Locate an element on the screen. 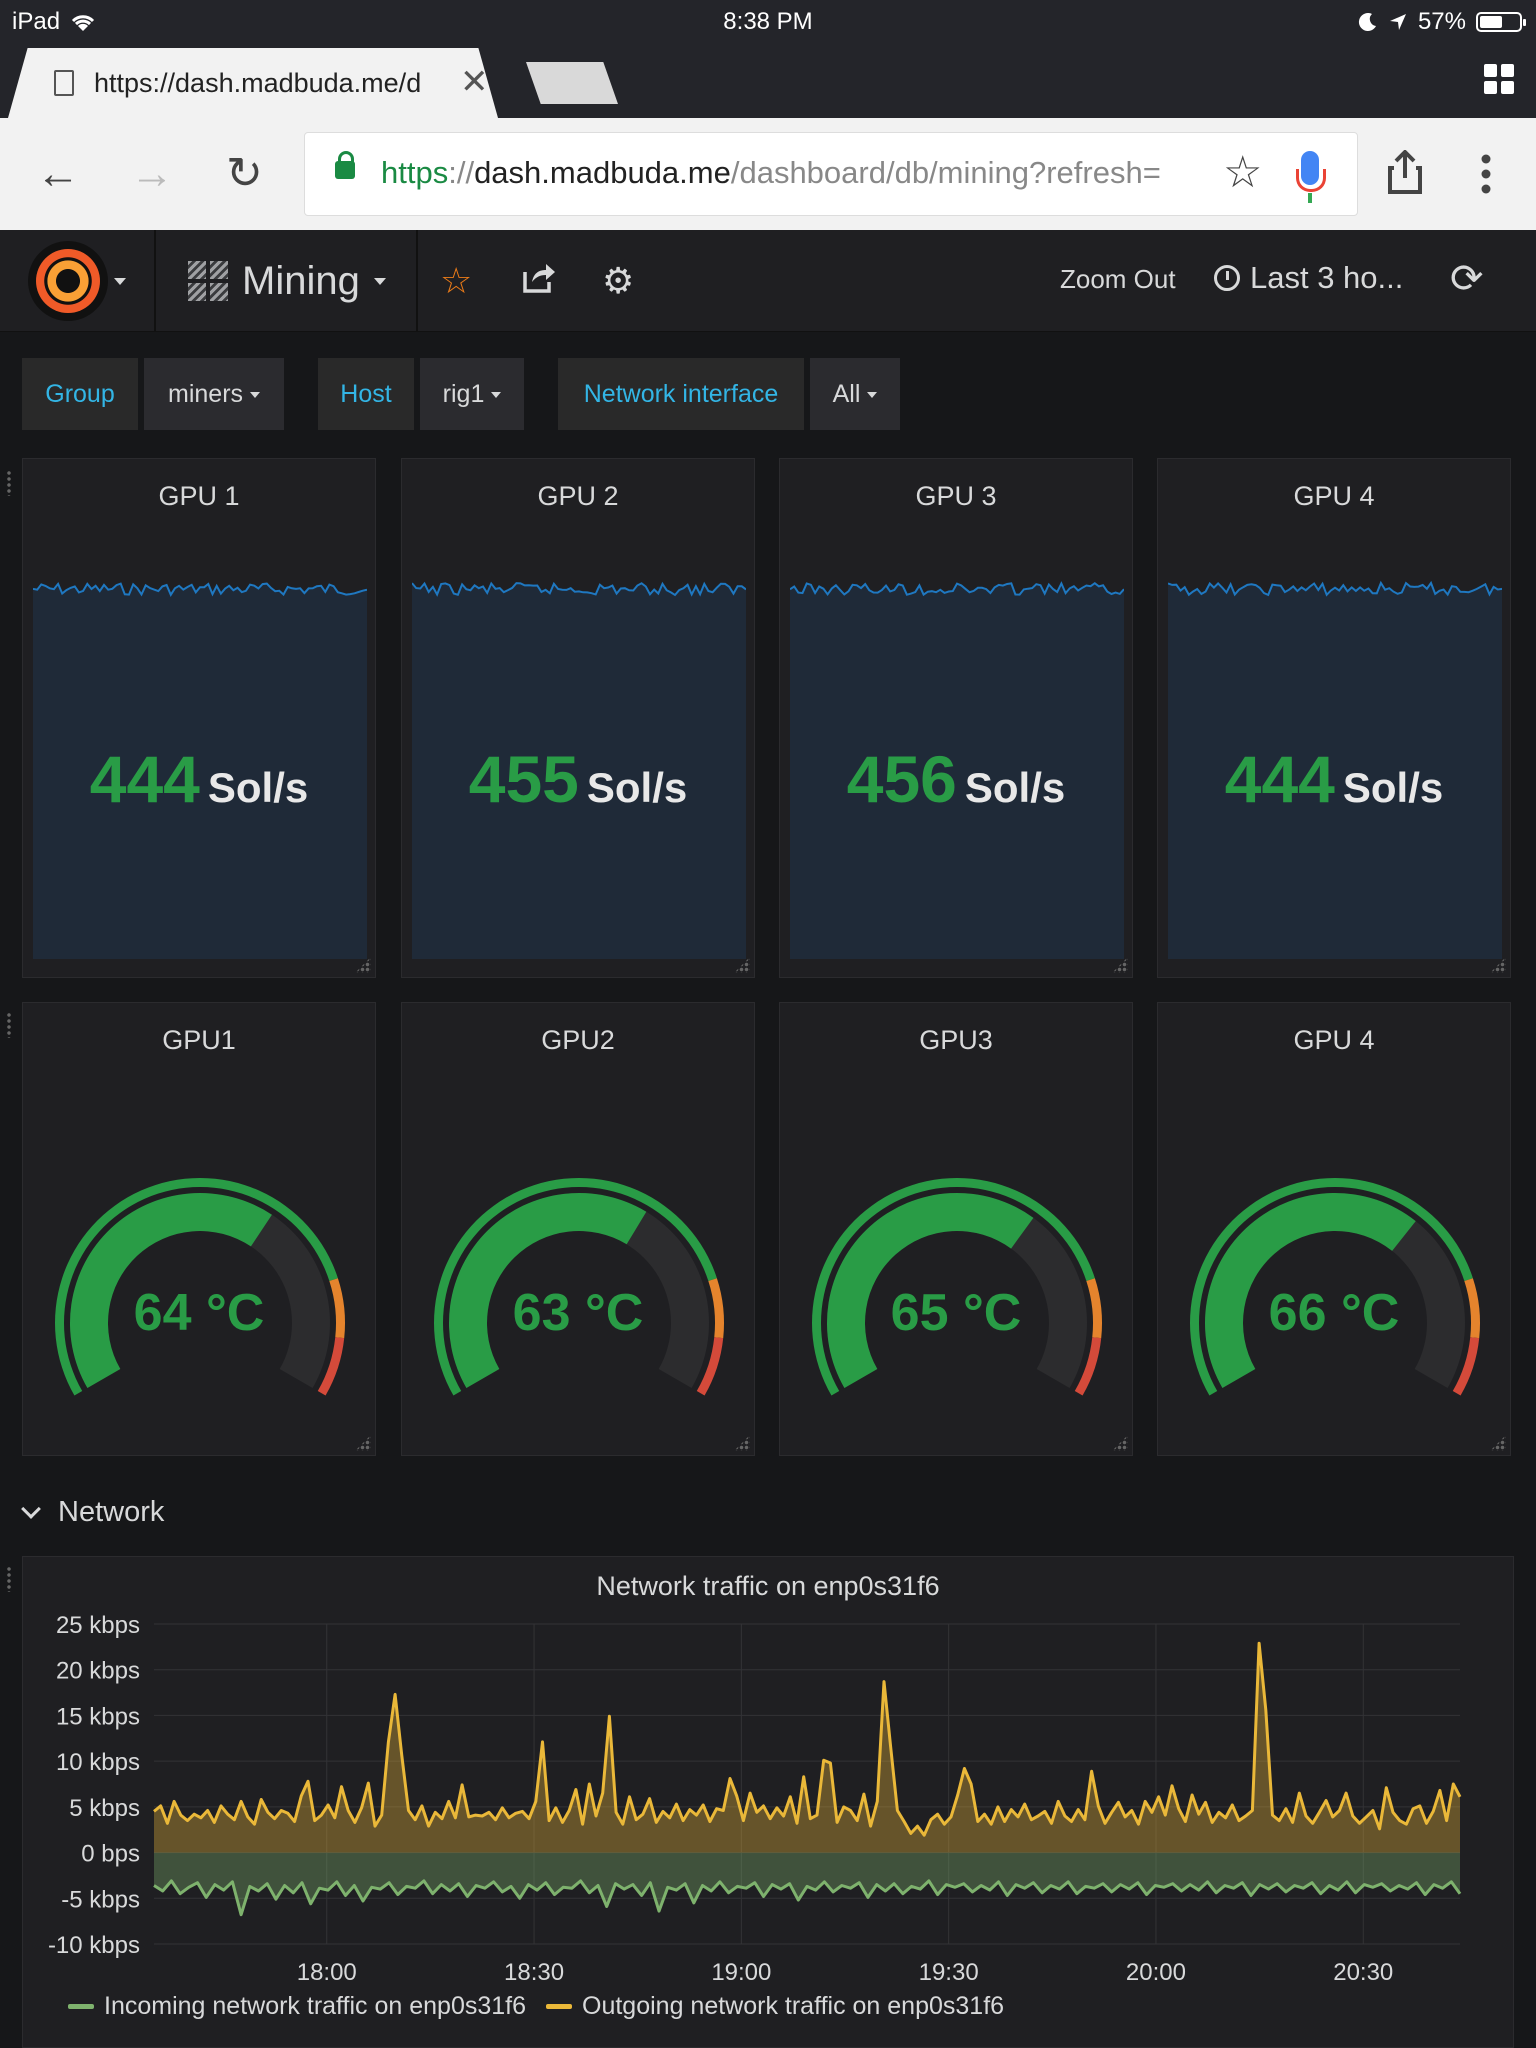 The image size is (1536, 2048). lock-icon is located at coordinates (345, 165).